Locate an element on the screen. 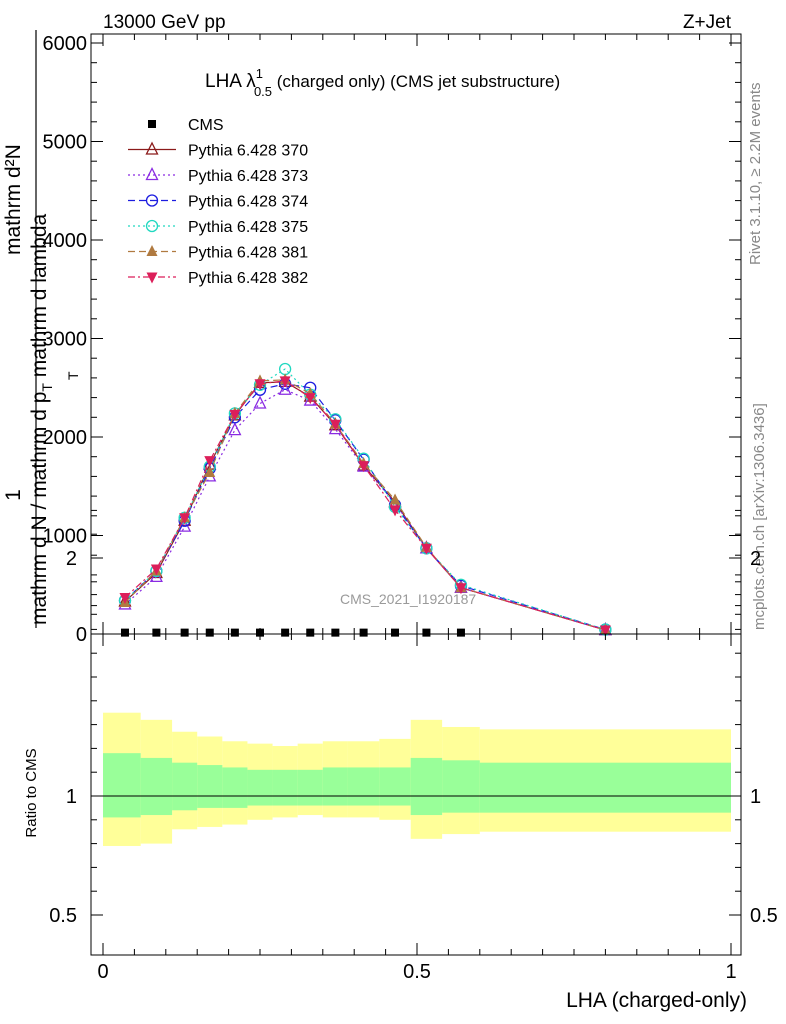  ylabel-numerator-expr: mathrm d²N is located at coordinates (13, 199).